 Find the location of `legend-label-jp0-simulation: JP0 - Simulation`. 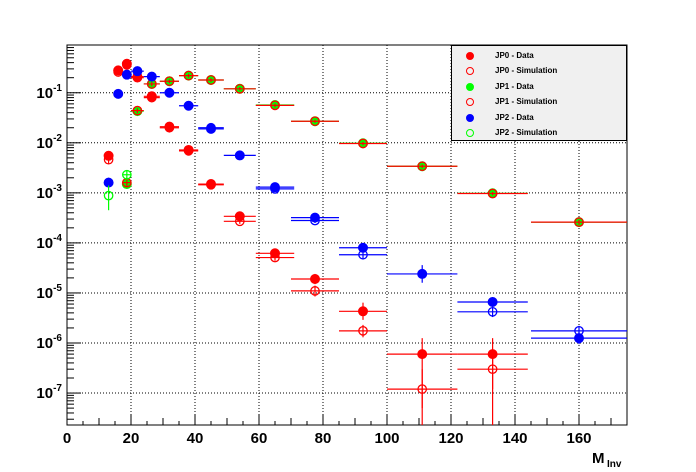

legend-label-jp0-simulation: JP0 - Simulation is located at coordinates (526, 70).